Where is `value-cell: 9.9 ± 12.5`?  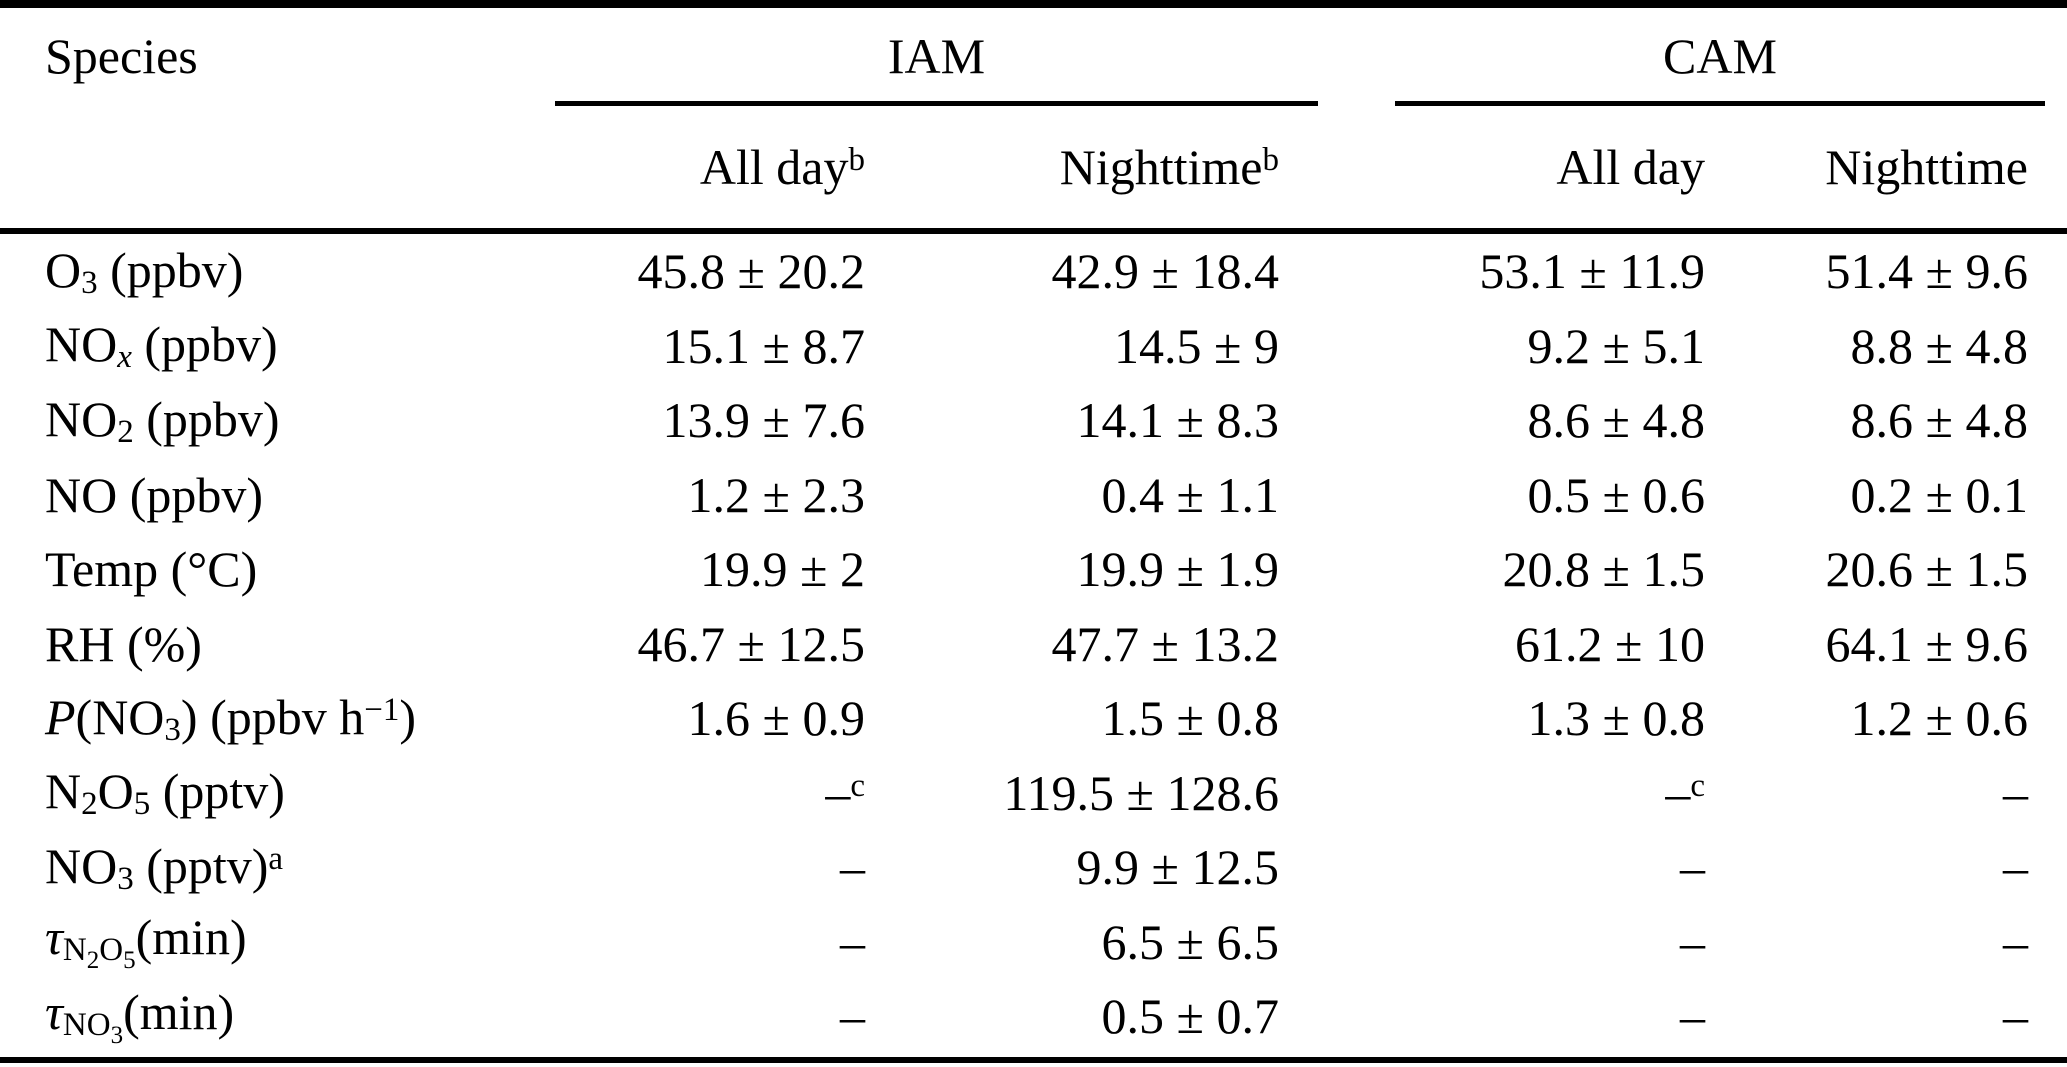 value-cell: 9.9 ± 12.5 is located at coordinates (1072, 867).